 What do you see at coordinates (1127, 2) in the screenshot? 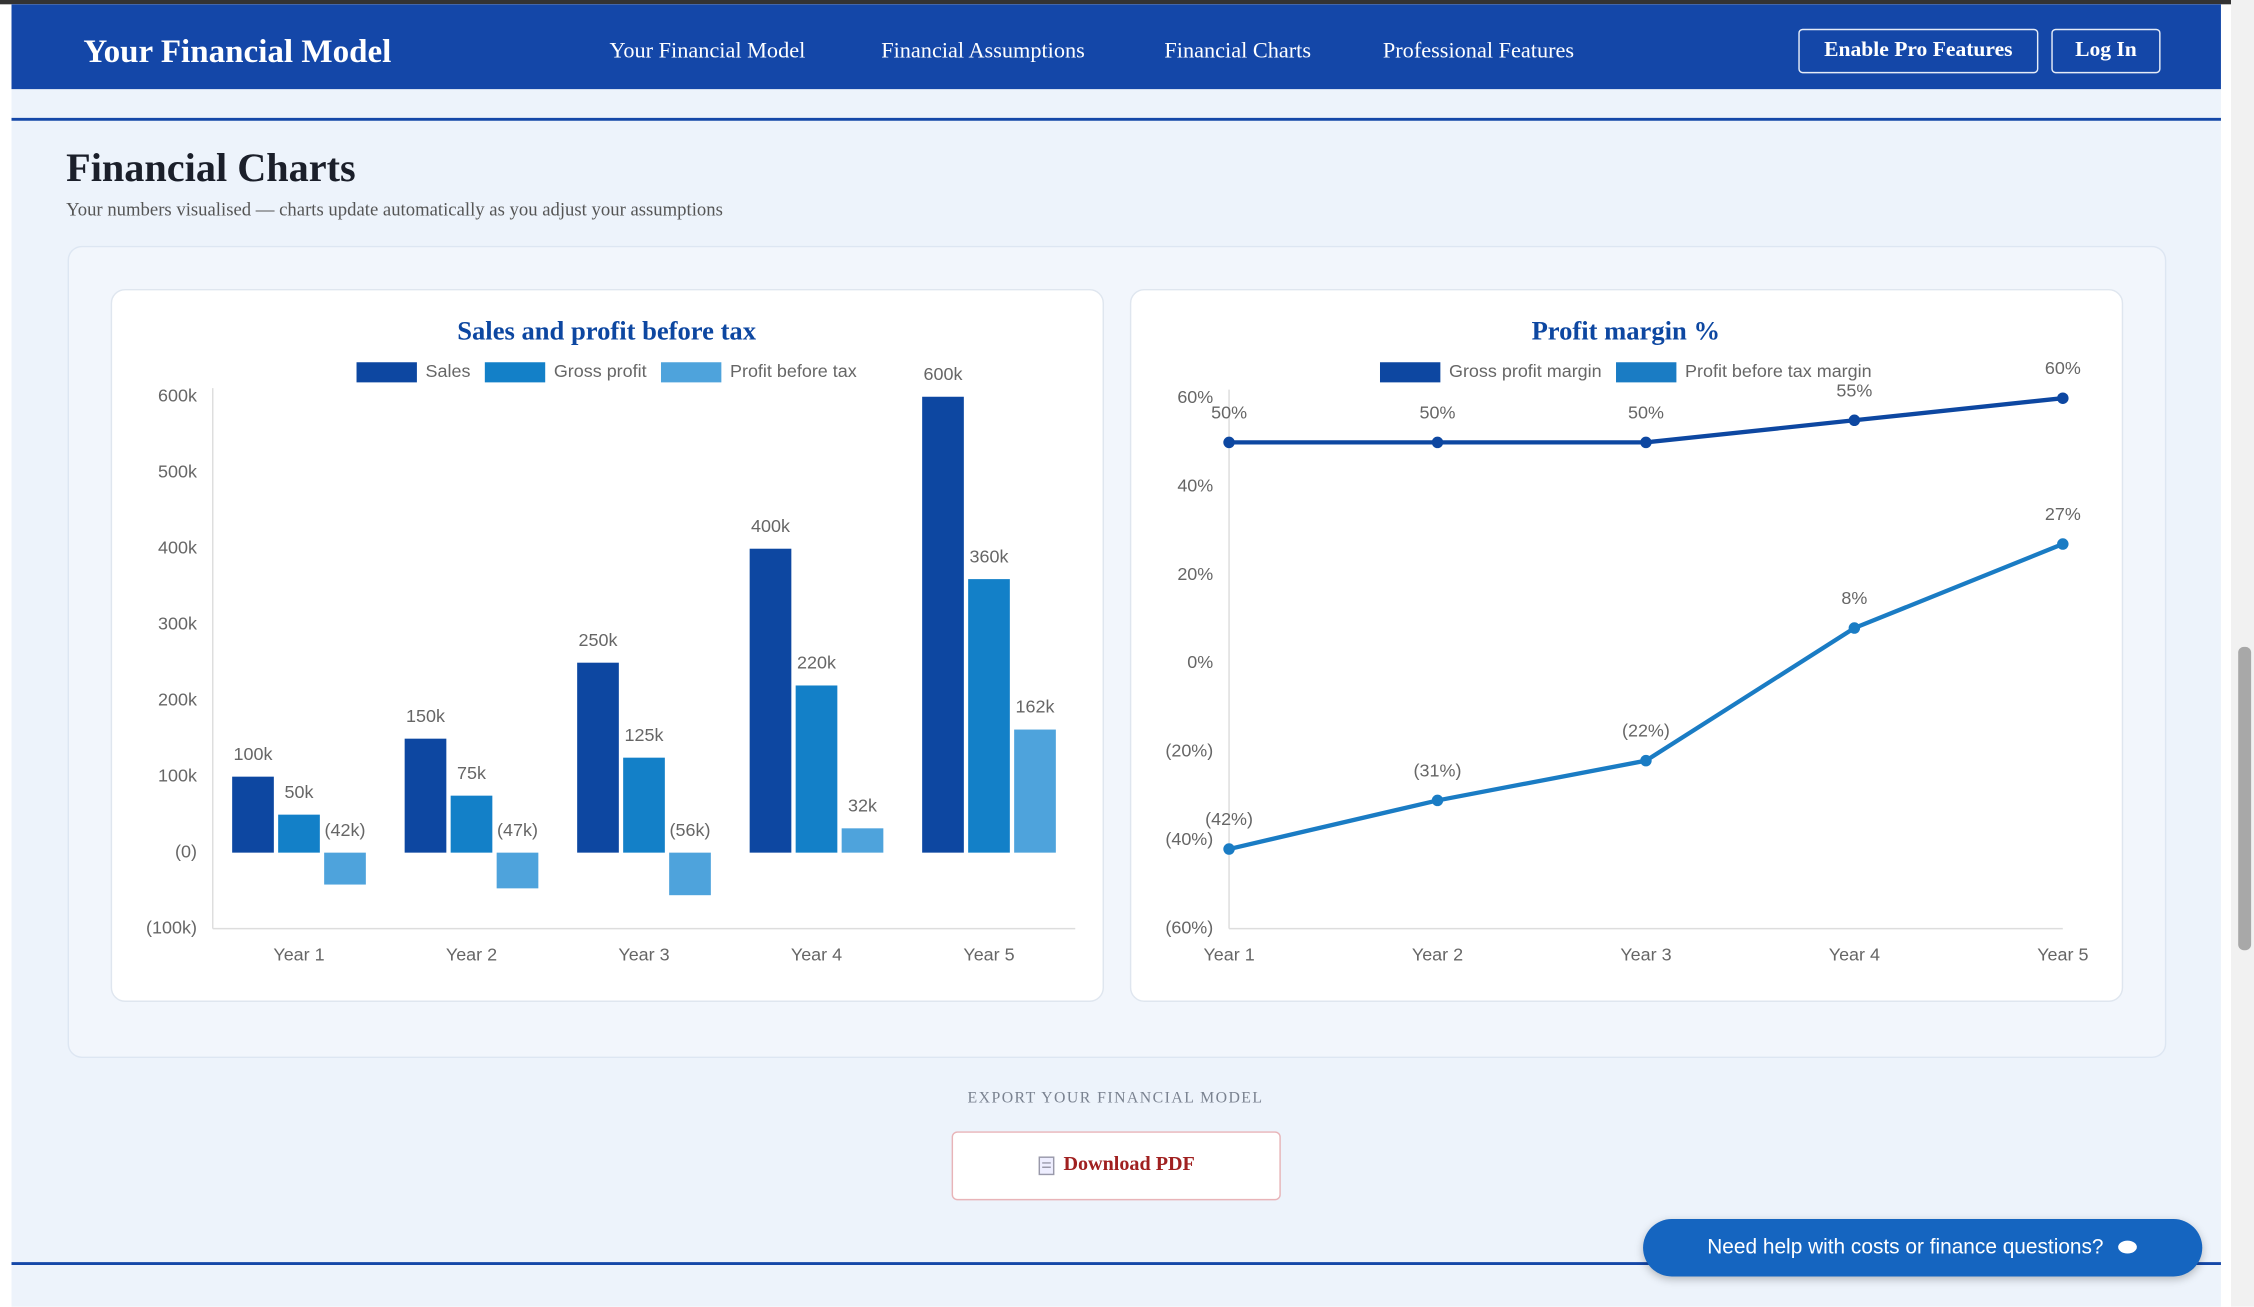
I see `top-border` at bounding box center [1127, 2].